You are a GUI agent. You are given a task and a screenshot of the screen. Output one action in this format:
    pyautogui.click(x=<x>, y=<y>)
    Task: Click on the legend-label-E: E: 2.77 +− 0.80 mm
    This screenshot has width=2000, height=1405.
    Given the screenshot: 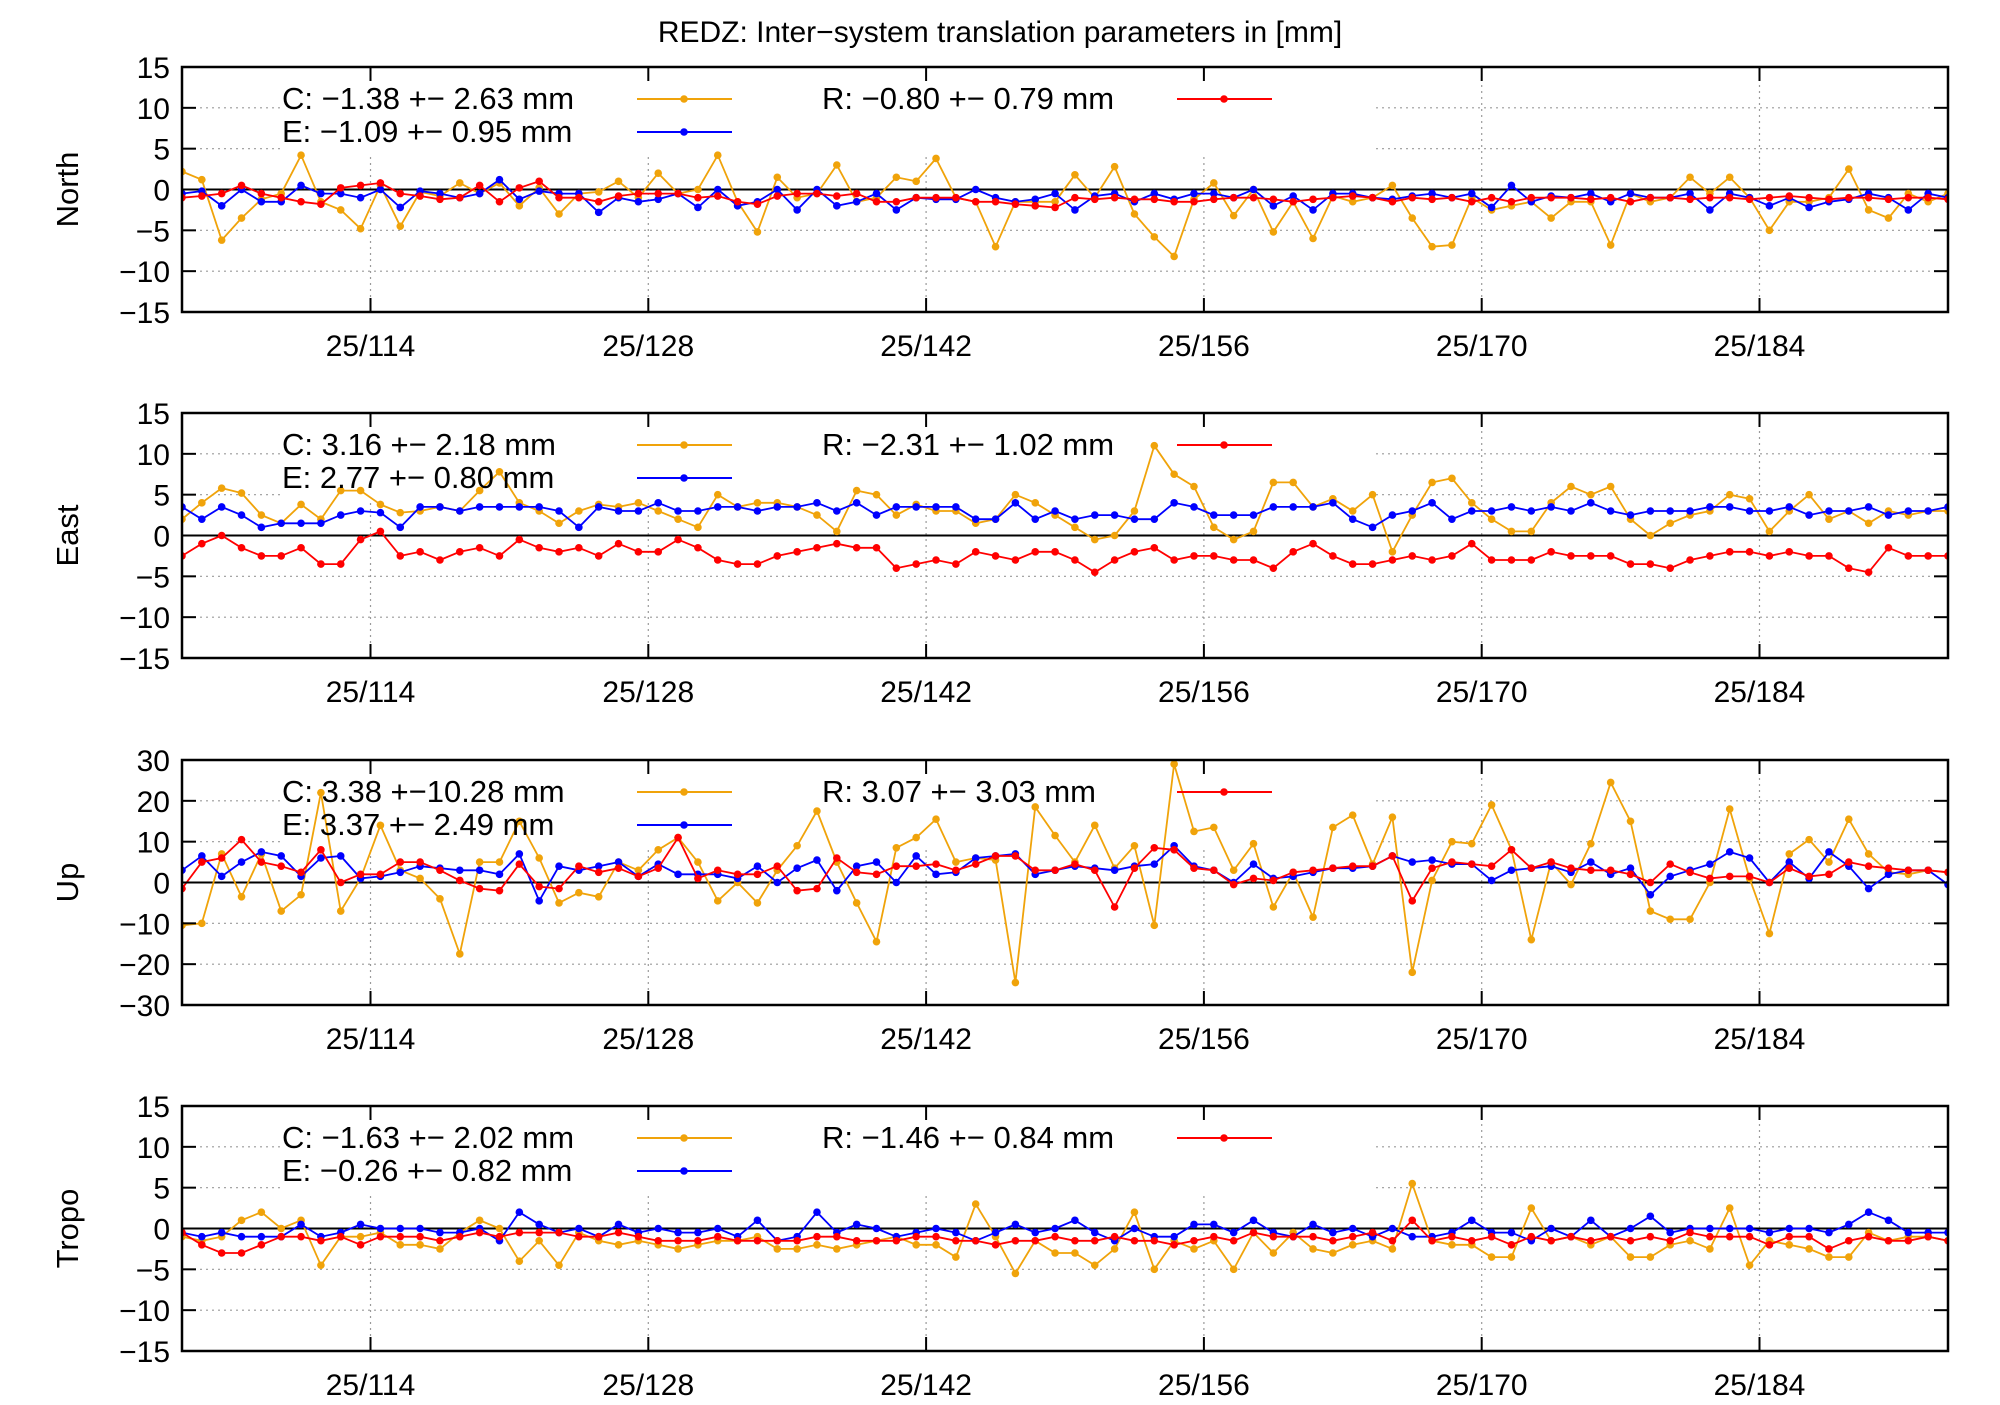 What is the action you would take?
    pyautogui.click(x=418, y=477)
    